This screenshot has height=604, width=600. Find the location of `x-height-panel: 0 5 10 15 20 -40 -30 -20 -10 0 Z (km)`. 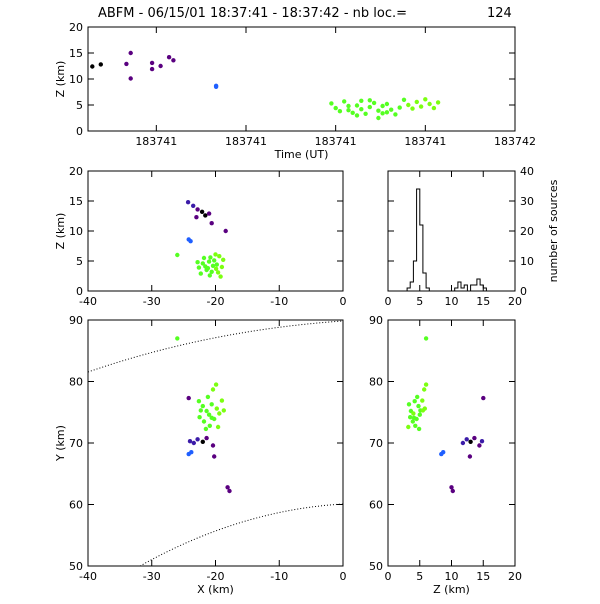

x-height-panel: 0 5 10 15 20 -40 -30 -20 -10 0 Z (km) is located at coordinates (200, 236).